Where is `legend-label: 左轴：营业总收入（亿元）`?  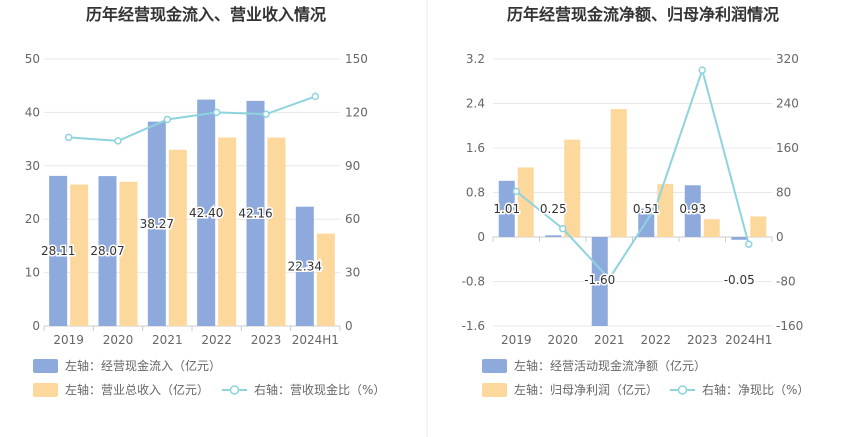 legend-label: 左轴：营业总收入（亿元） is located at coordinates (137, 389).